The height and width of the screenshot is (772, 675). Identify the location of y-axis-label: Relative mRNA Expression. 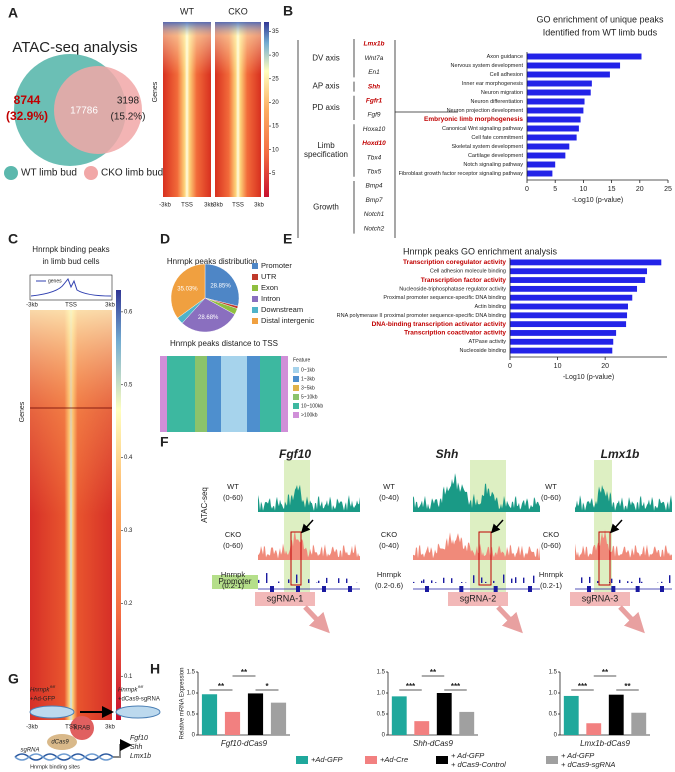
(183, 703).